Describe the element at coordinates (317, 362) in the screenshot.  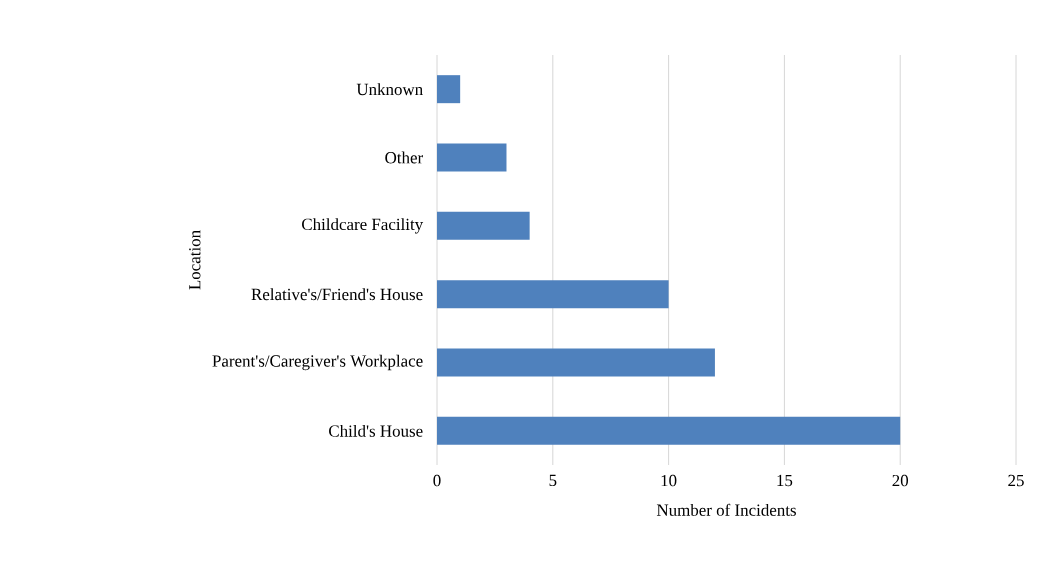
I see `y-tick-label: Parent's/Caregiver's Workplace` at that location.